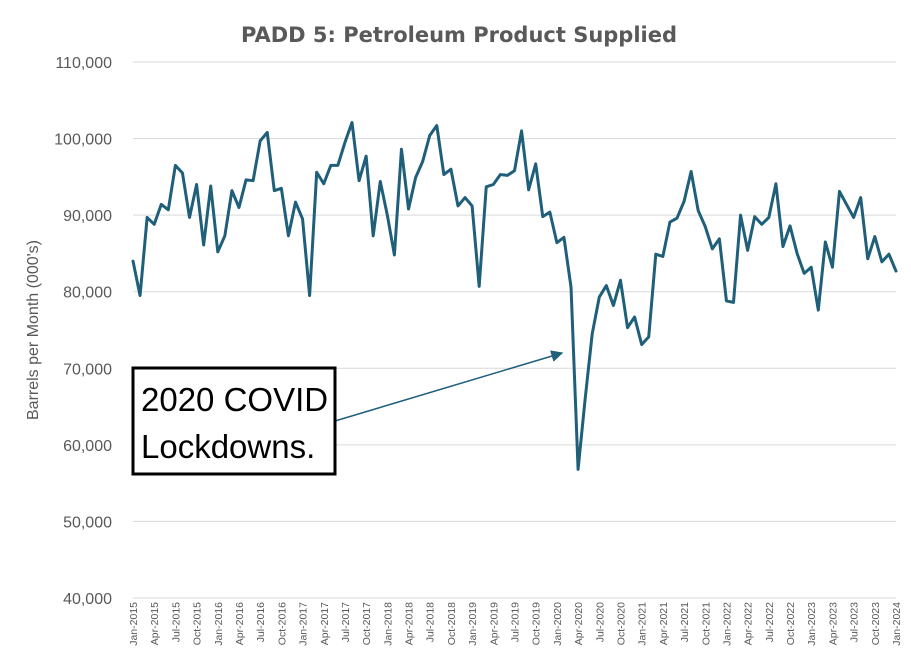 This screenshot has height=661, width=911. I want to click on x-tick-label: Oct-2023, so click(876, 623).